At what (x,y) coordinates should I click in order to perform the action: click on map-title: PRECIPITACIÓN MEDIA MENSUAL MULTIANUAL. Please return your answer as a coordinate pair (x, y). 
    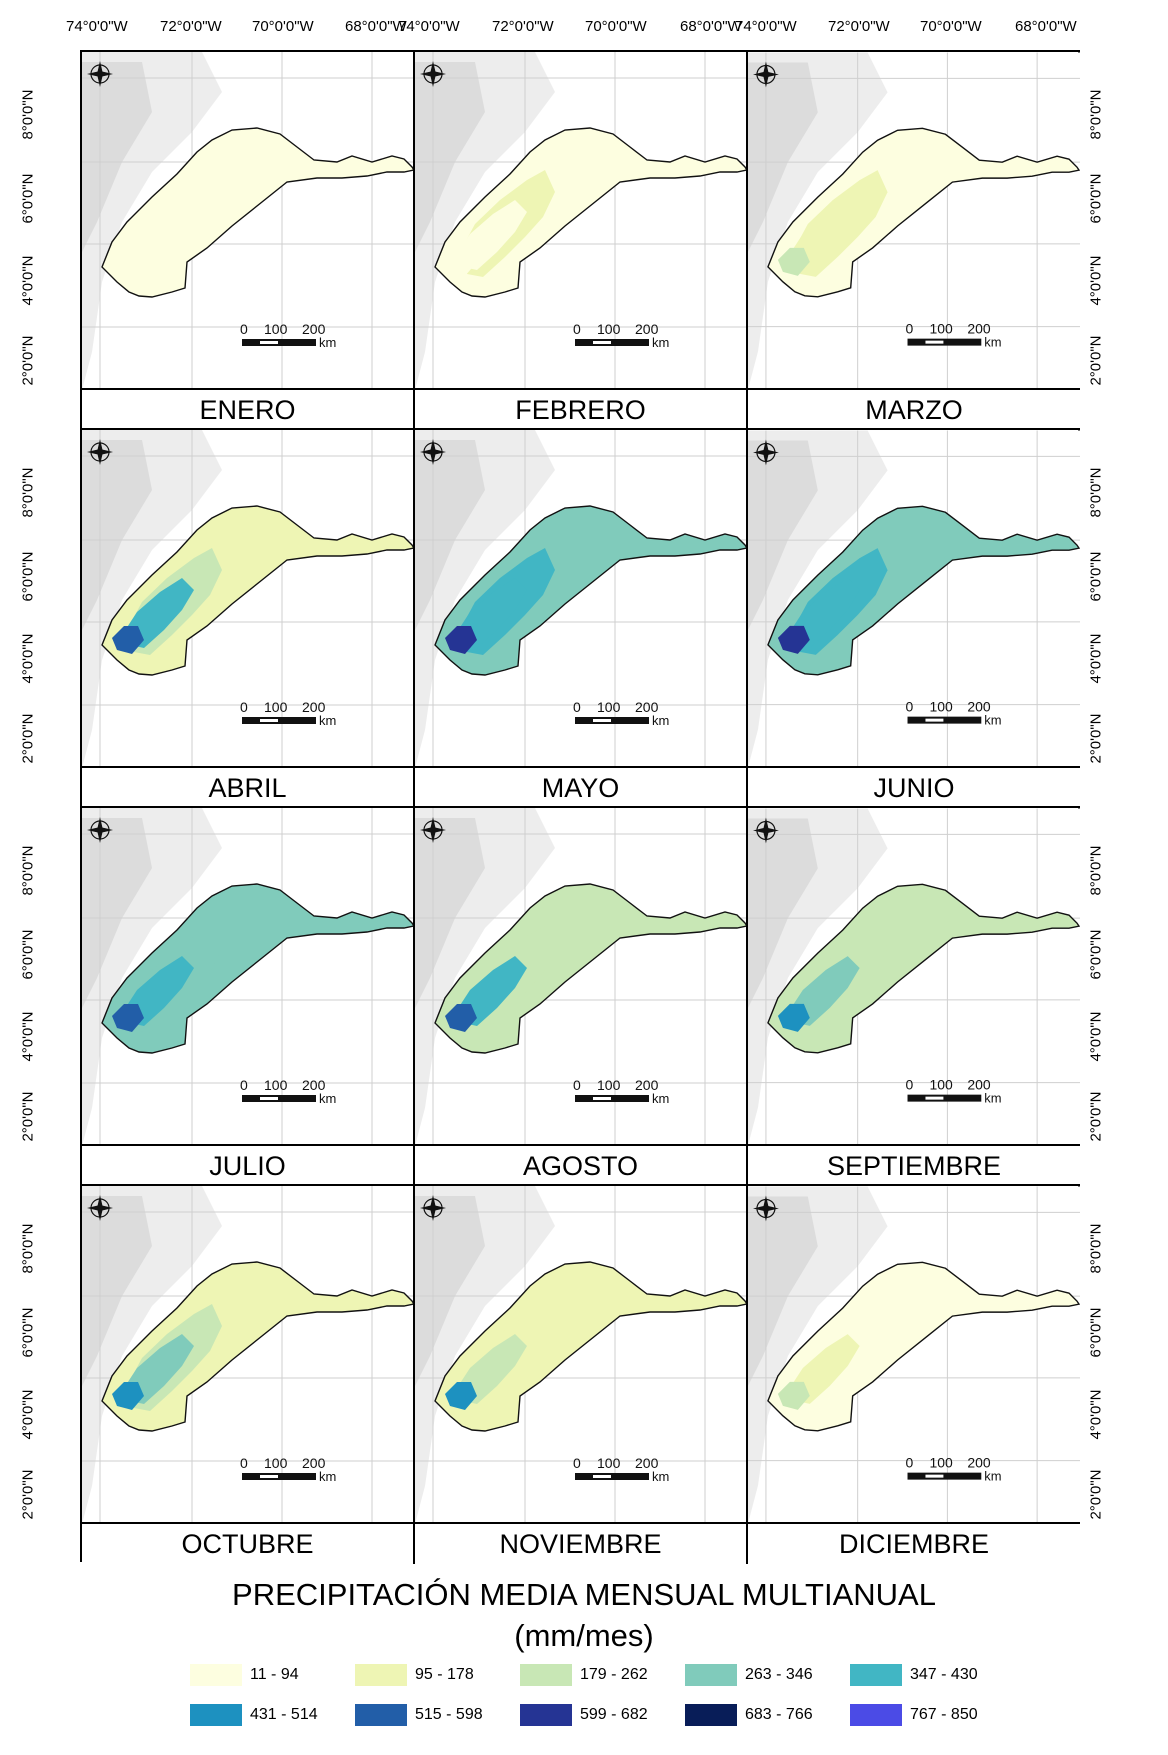
    Looking at the image, I should click on (584, 1594).